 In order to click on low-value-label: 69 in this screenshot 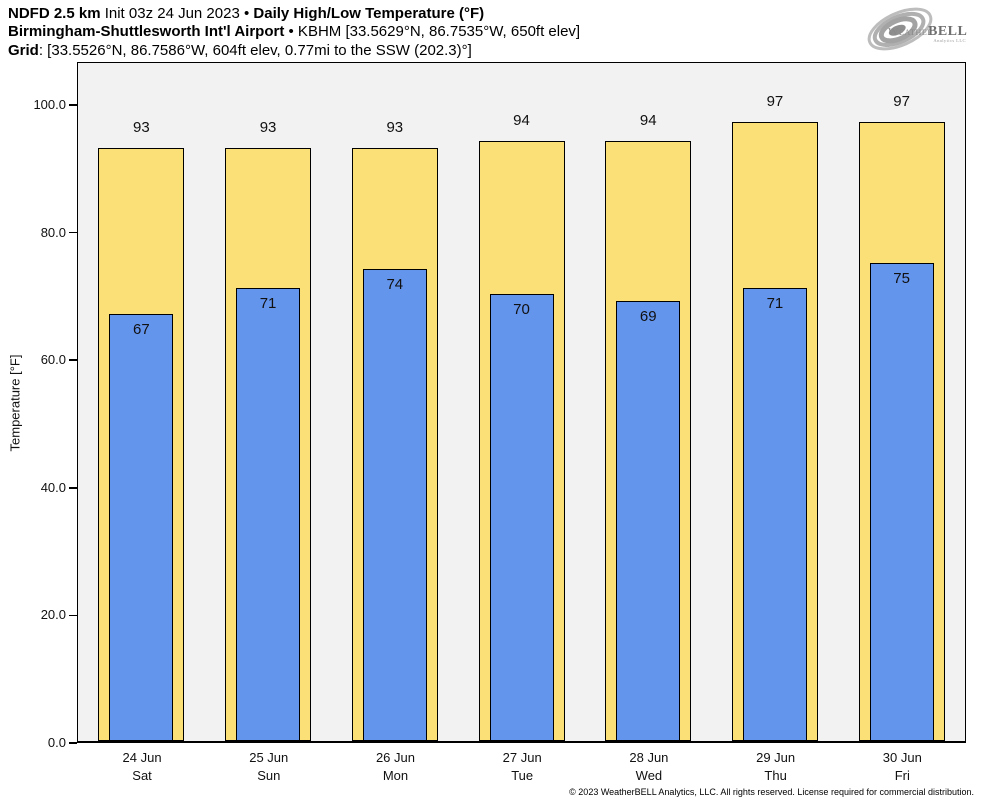, I will do `click(648, 316)`.